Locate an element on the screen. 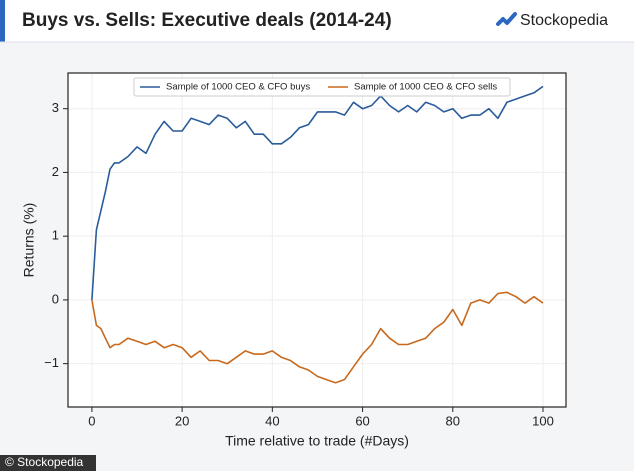 The height and width of the screenshot is (471, 634). credit-box is located at coordinates (48, 463).